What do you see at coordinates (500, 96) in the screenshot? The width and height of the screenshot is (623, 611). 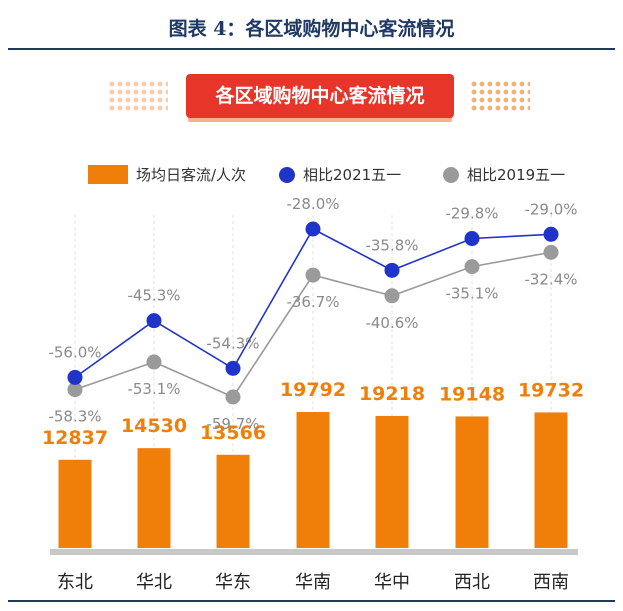 I see `banner-dots-right` at bounding box center [500, 96].